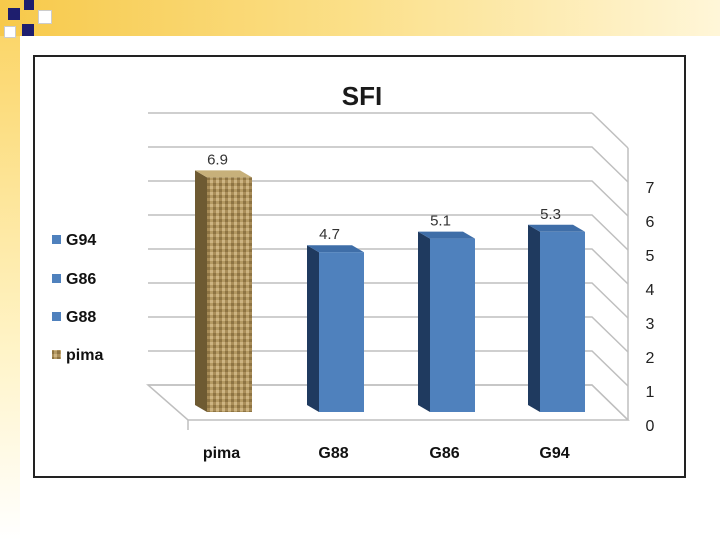  I want to click on y-tick-label: 1, so click(650, 392).